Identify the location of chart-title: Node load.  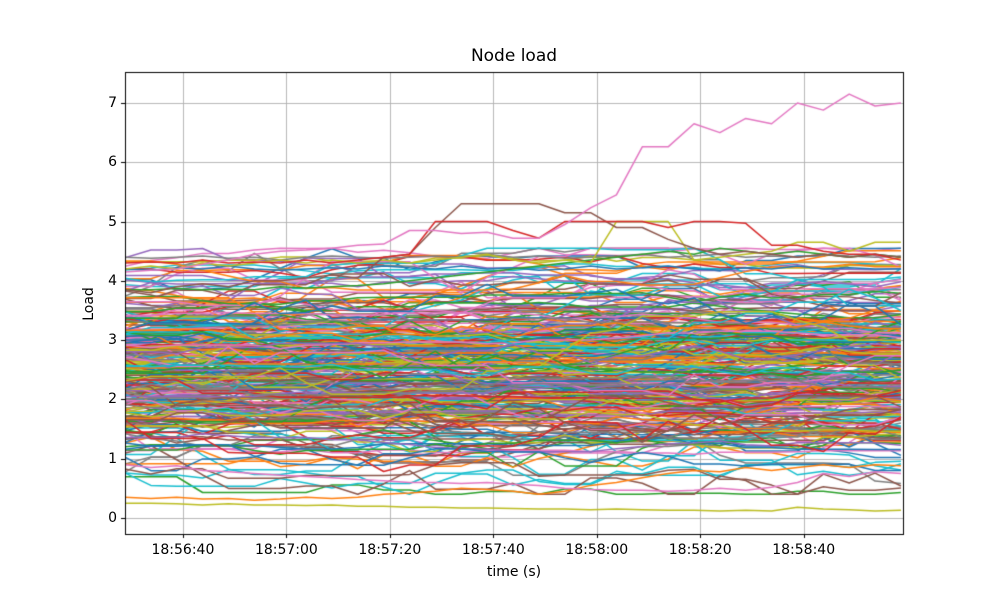
(514, 56).